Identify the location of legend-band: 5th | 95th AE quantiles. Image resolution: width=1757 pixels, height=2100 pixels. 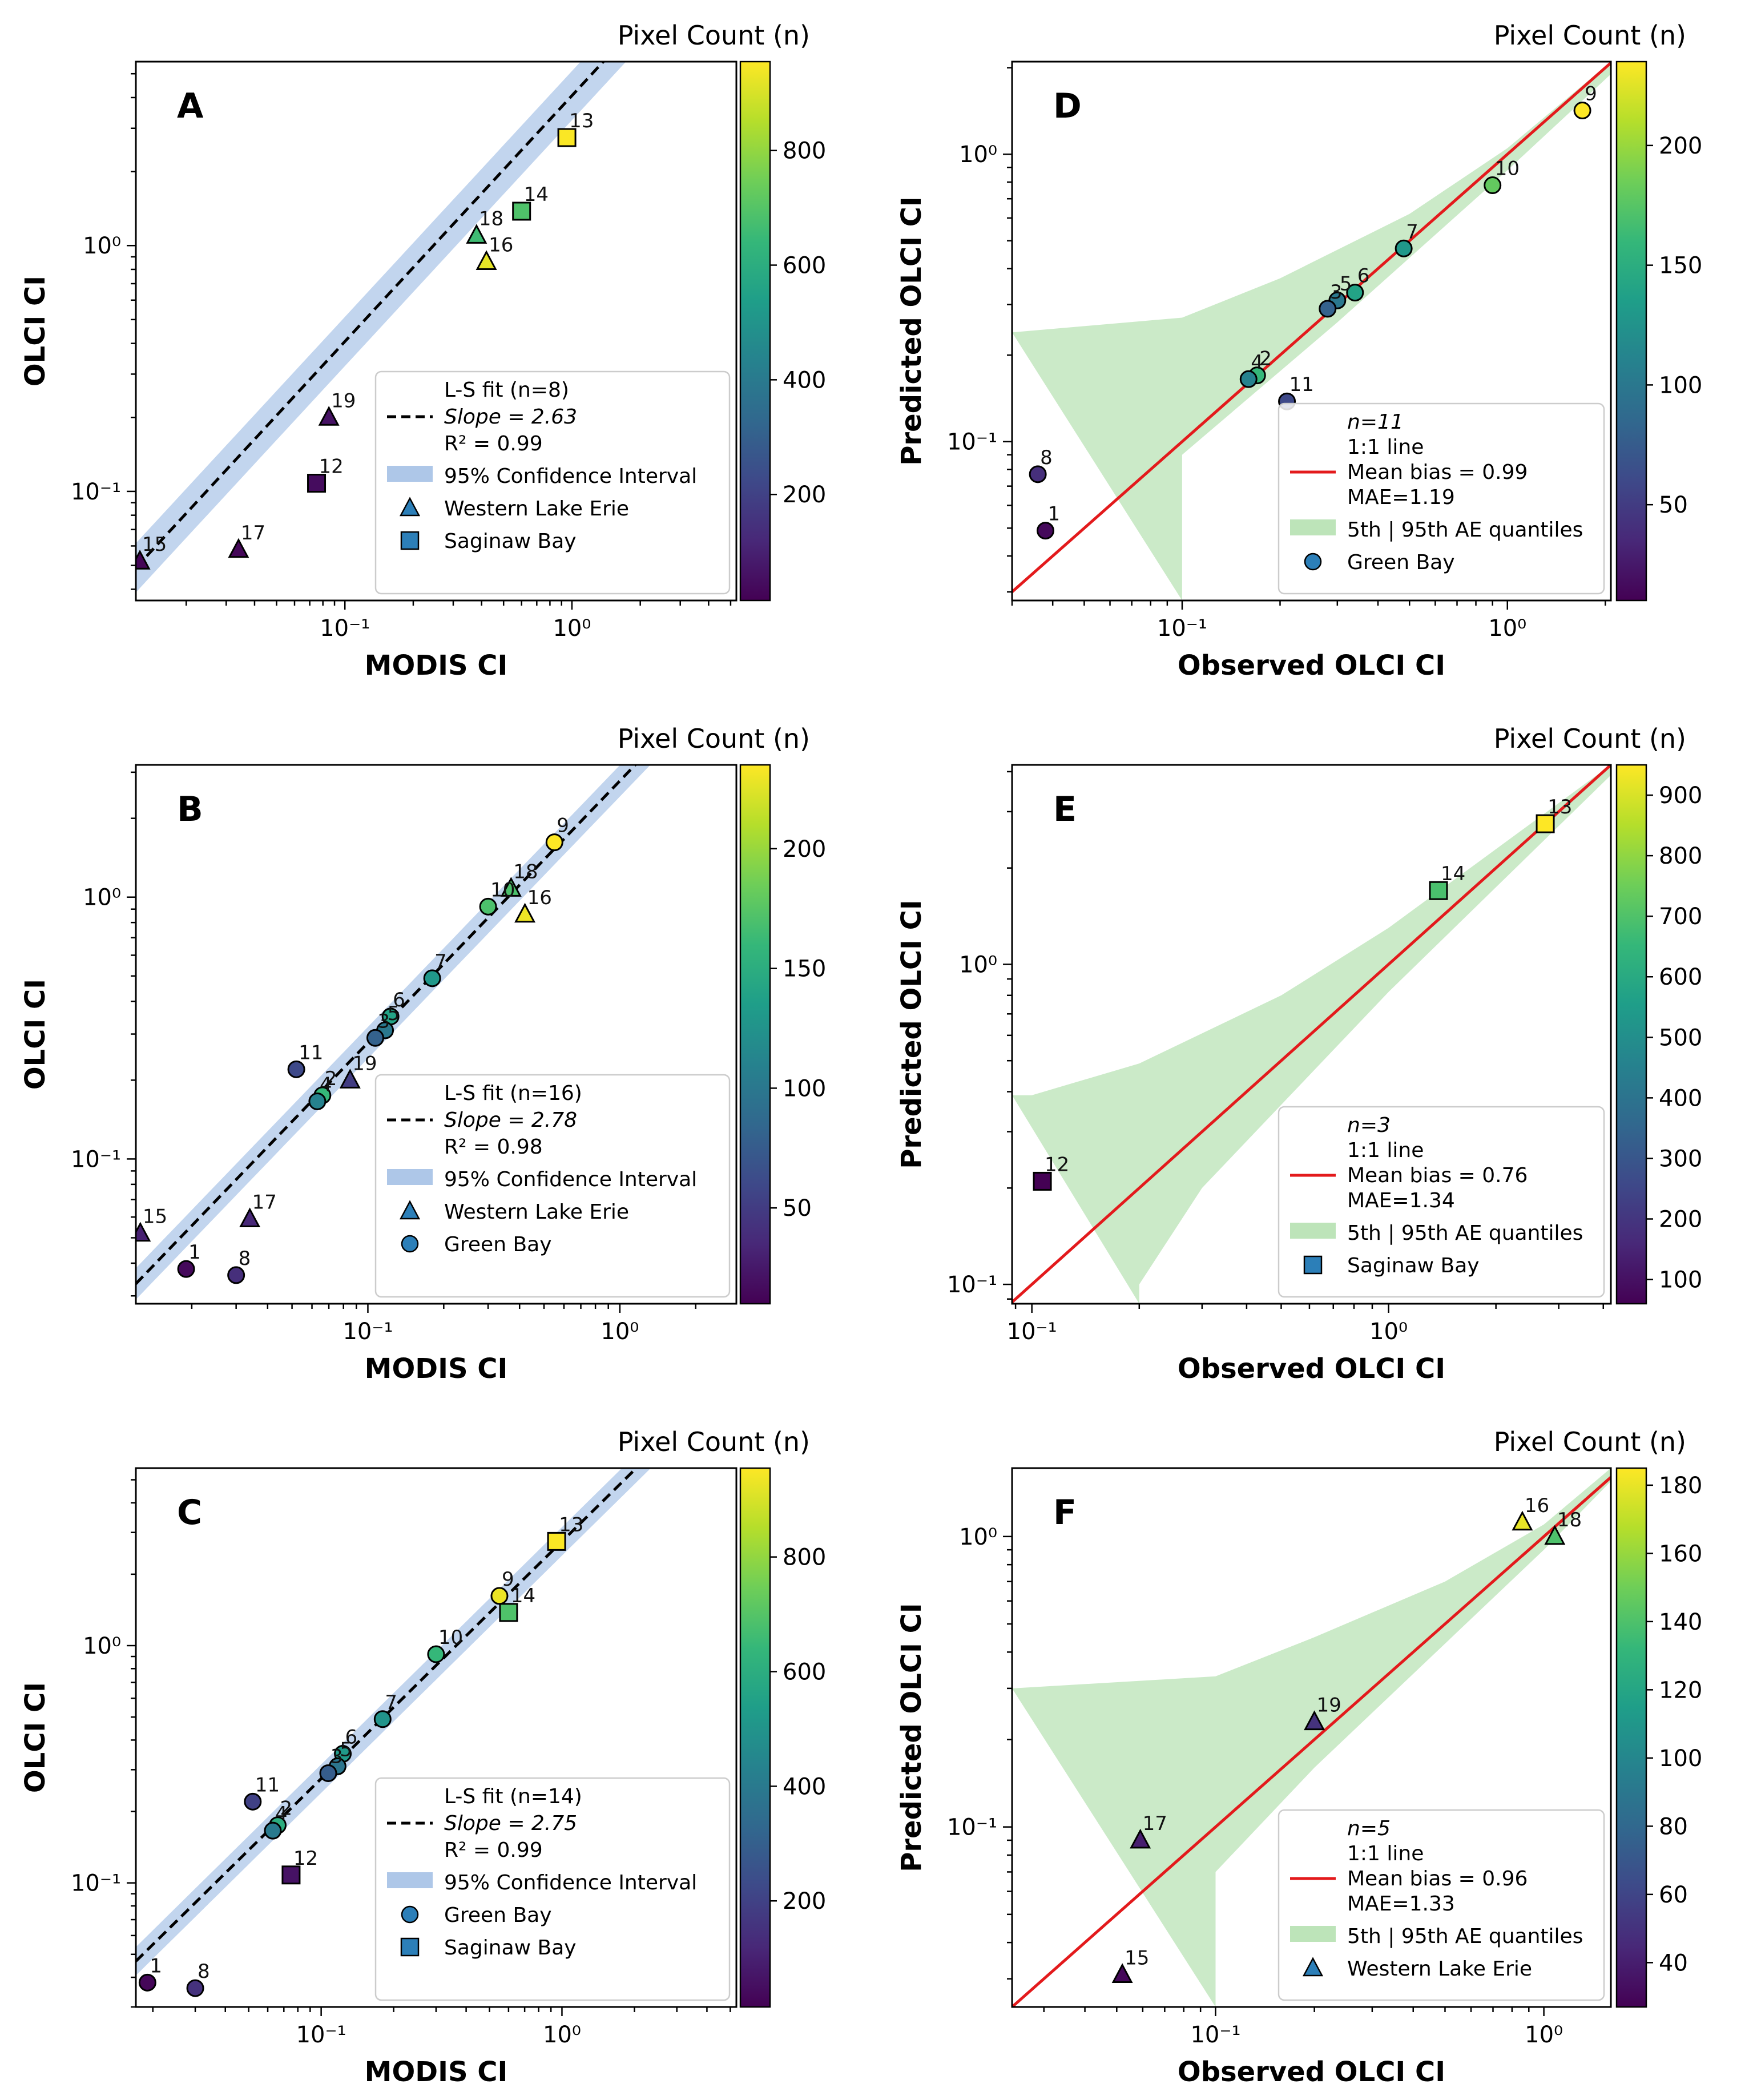
(1465, 530).